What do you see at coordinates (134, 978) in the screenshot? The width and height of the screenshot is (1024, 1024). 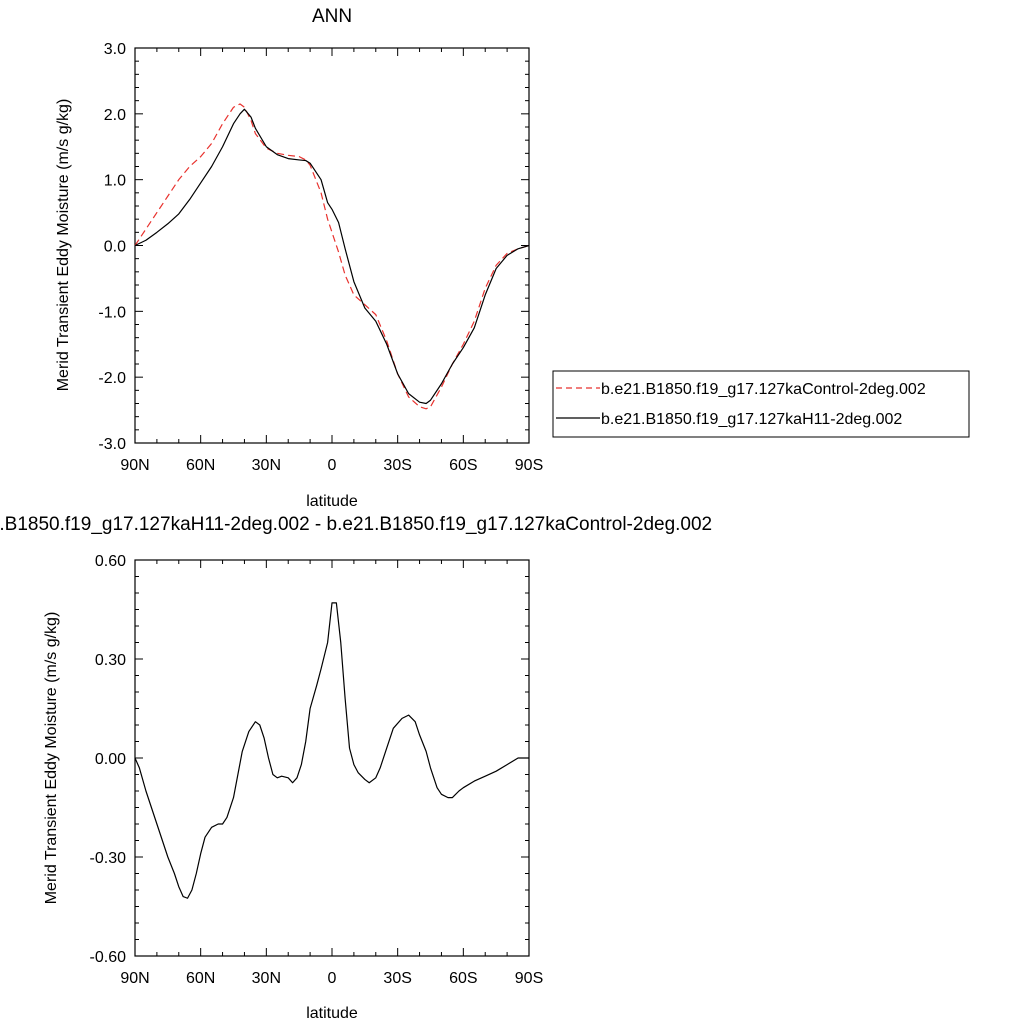 I see `bottom-x-tick-label: 90N` at bounding box center [134, 978].